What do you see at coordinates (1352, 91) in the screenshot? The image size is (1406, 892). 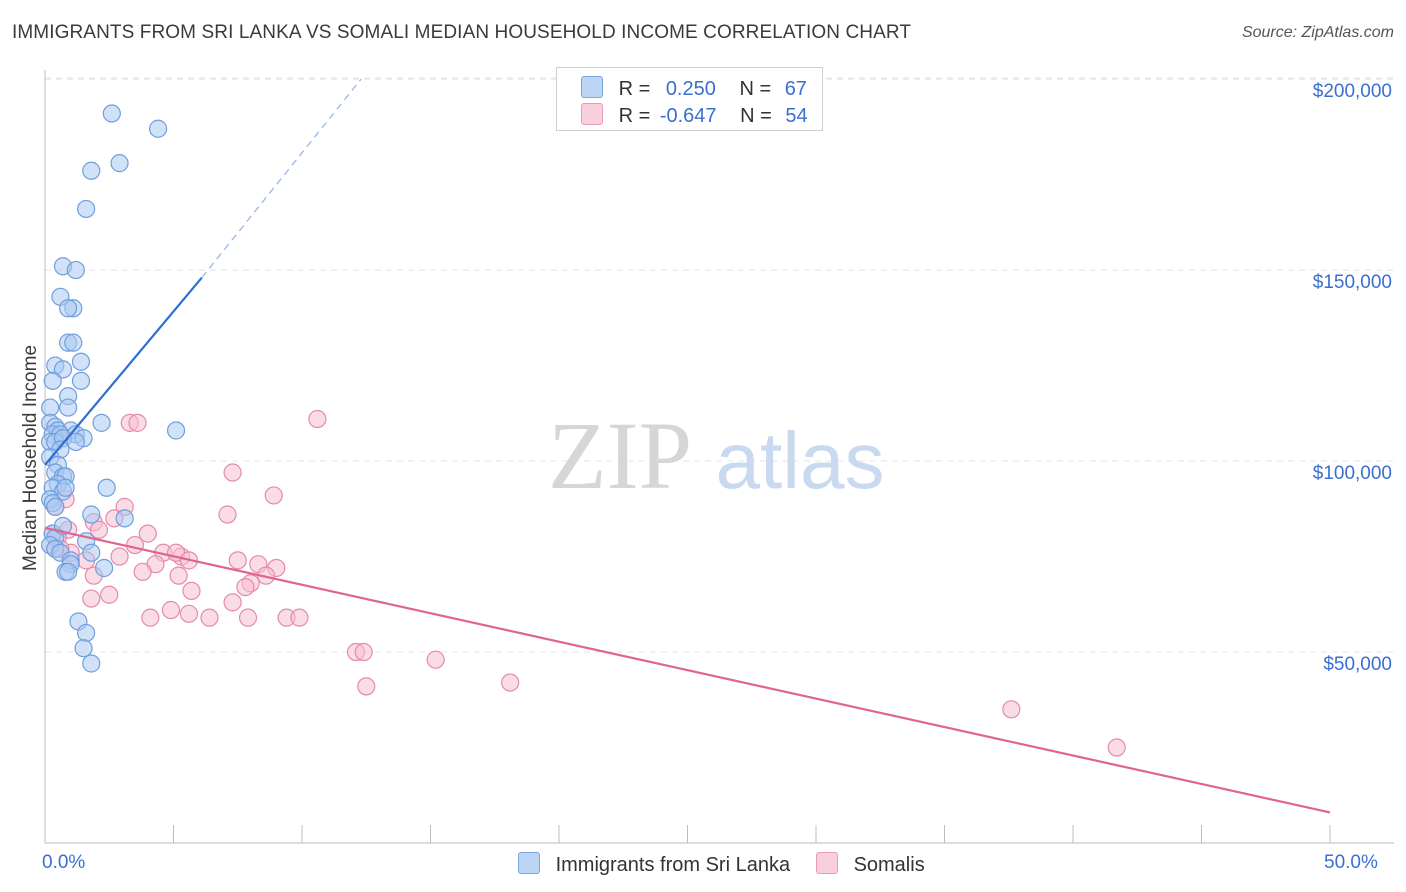 I see `y-tick-label: $200,000` at bounding box center [1352, 91].